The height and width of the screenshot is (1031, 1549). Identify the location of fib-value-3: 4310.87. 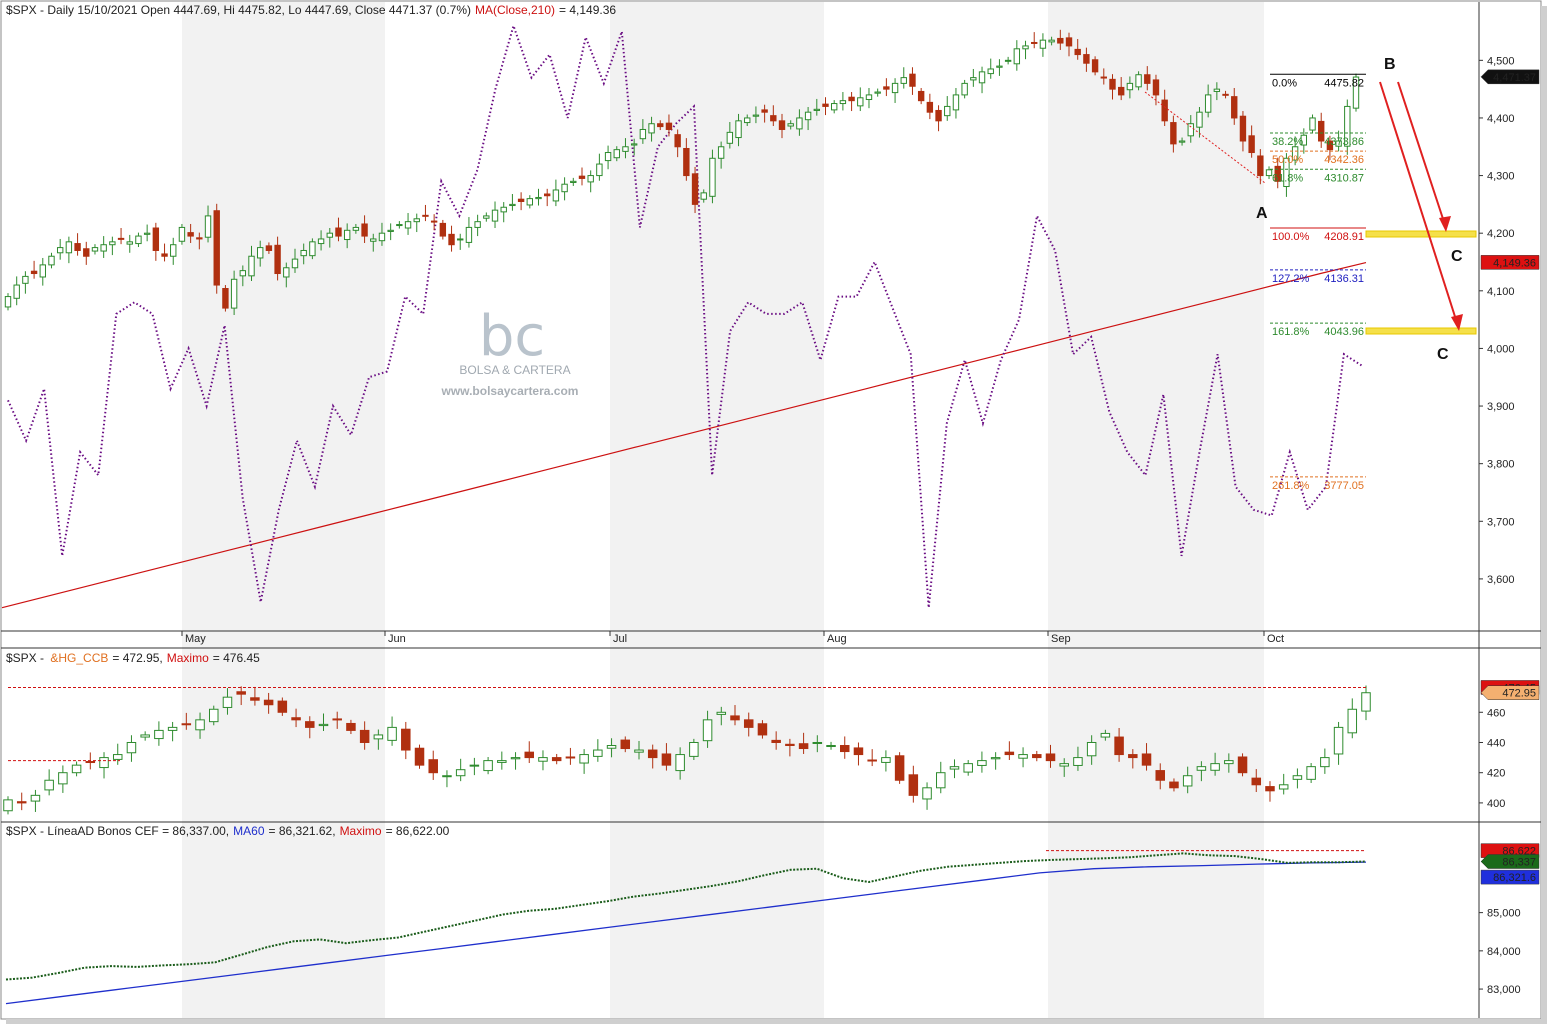
(1344, 178).